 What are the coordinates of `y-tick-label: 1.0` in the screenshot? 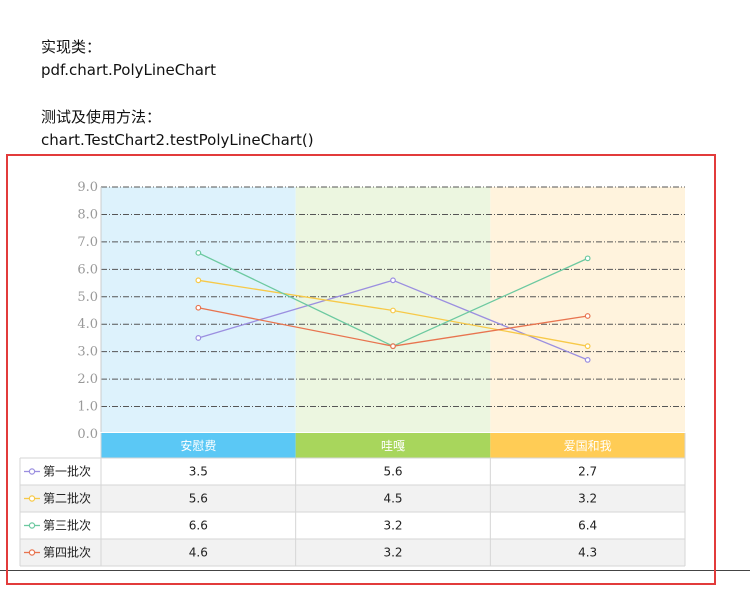 It's located at (87, 407).